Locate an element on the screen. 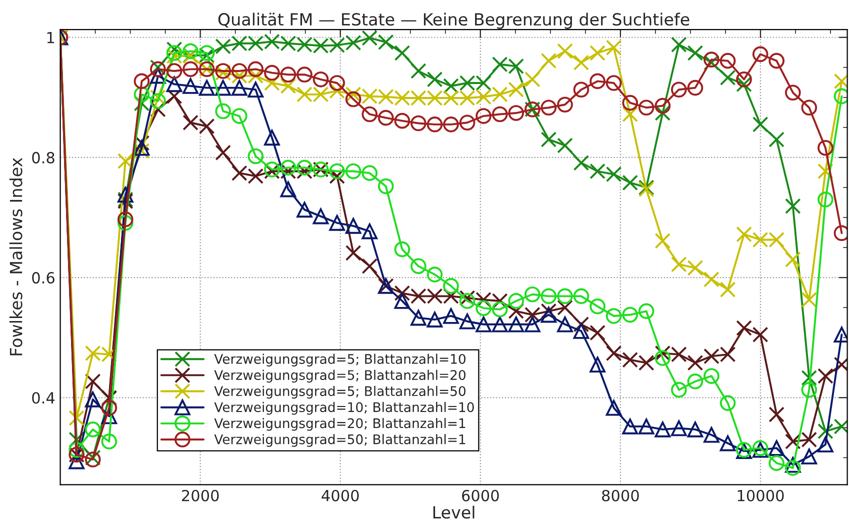  legend-label: Verzweigungsgrad=10; Blattanzahl=10 is located at coordinates (344, 408).